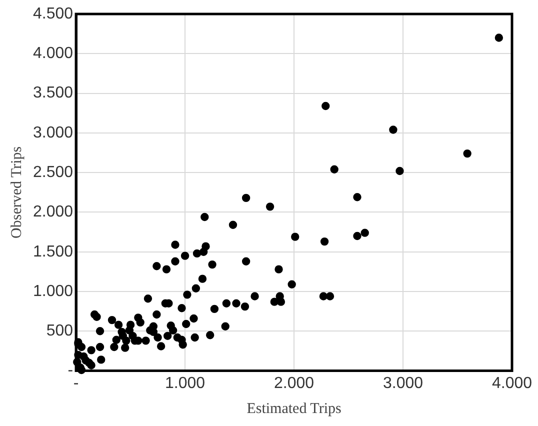 The width and height of the screenshot is (538, 426). What do you see at coordinates (294, 408) in the screenshot?
I see `x-axis-title: Estimated Trips` at bounding box center [294, 408].